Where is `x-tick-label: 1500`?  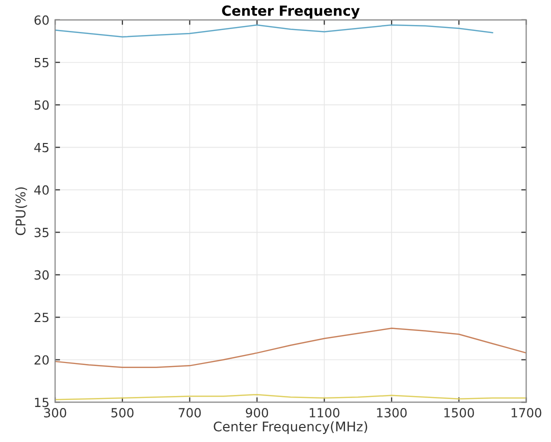 x-tick-label: 1500 is located at coordinates (459, 413).